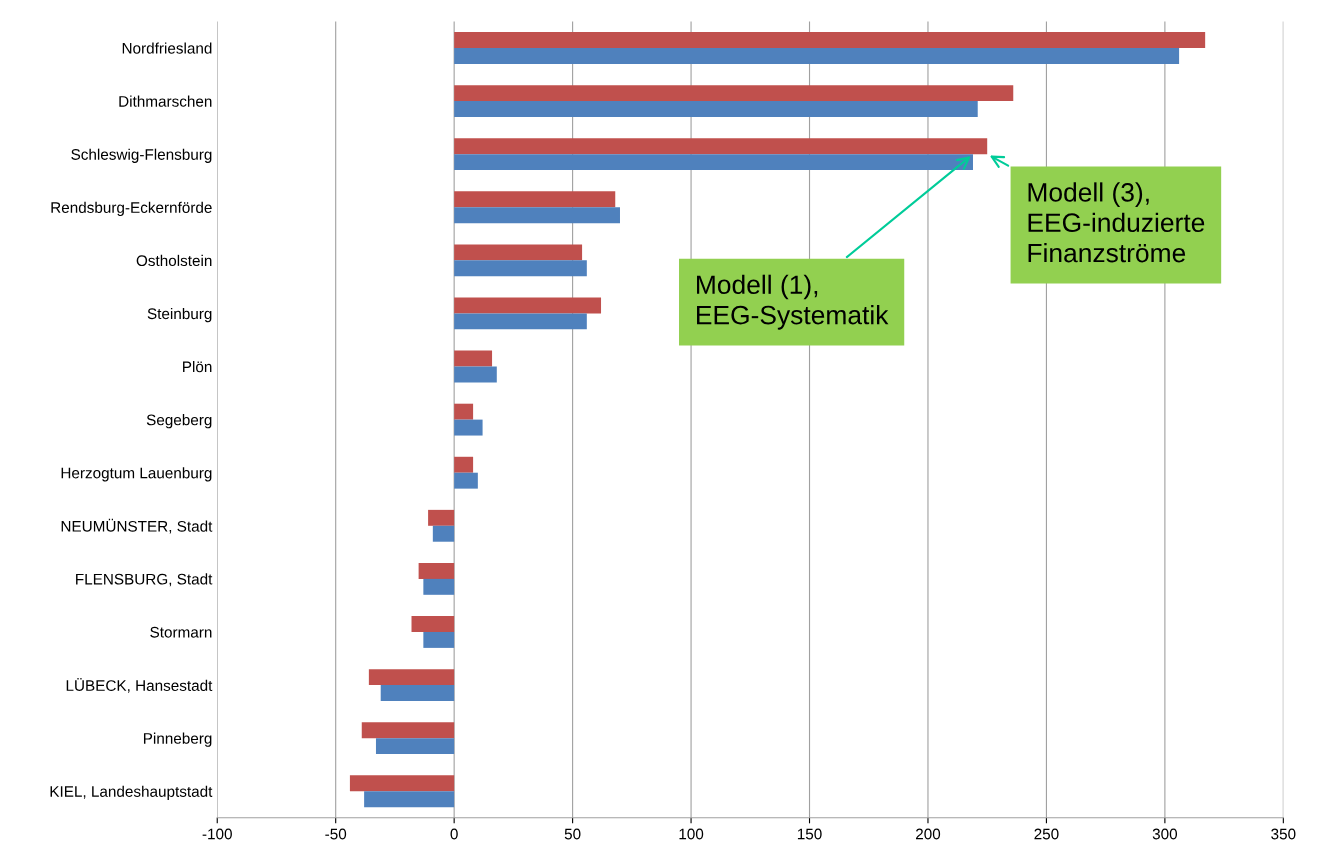 This screenshot has height=859, width=1341. What do you see at coordinates (1165, 834) in the screenshot?
I see `x-tick-label: 300` at bounding box center [1165, 834].